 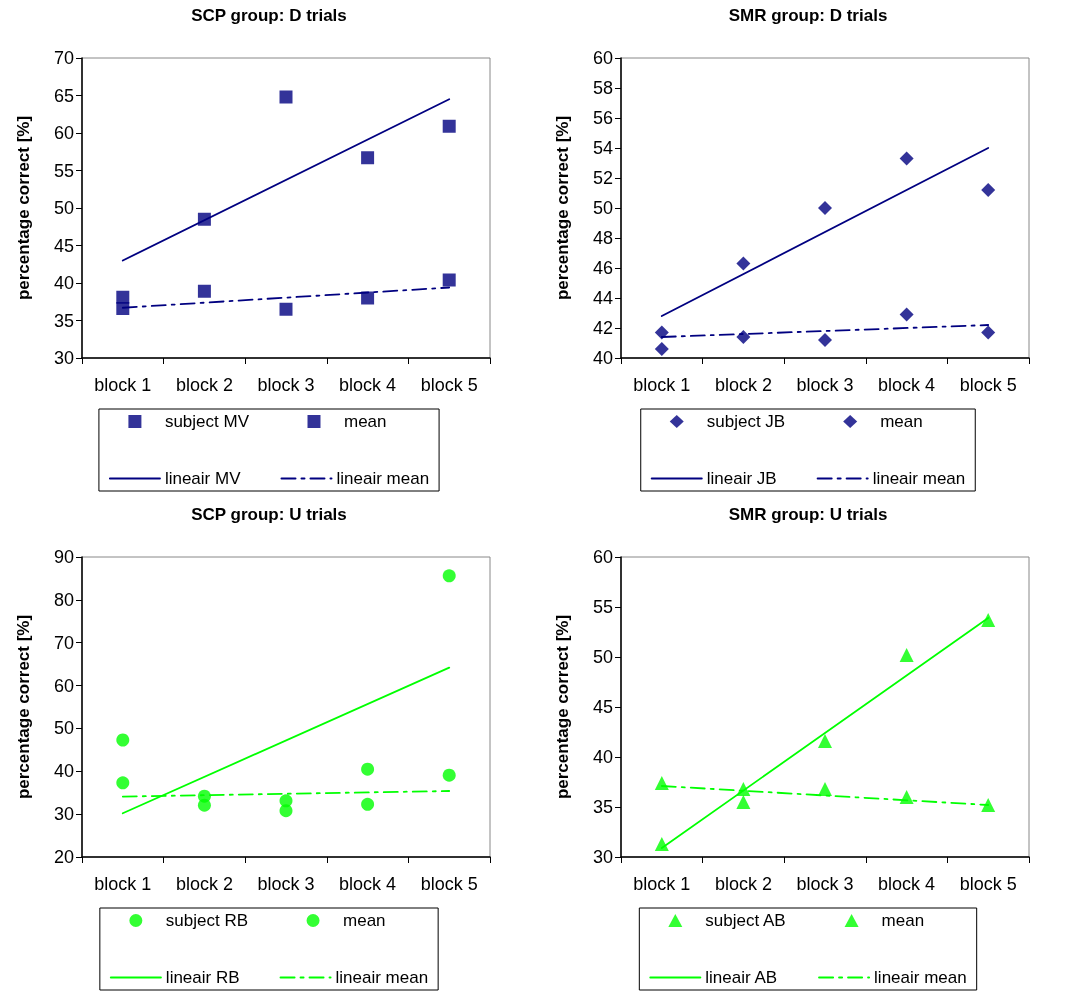 I want to click on y-tick-label: 90, so click(x=63, y=557).